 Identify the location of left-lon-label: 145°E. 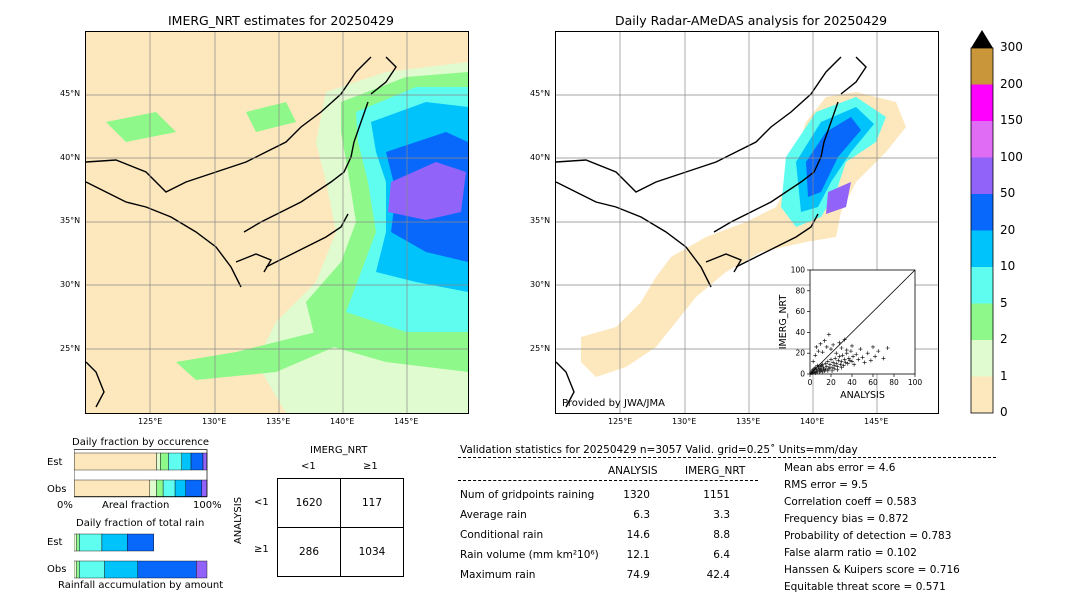
(406, 421).